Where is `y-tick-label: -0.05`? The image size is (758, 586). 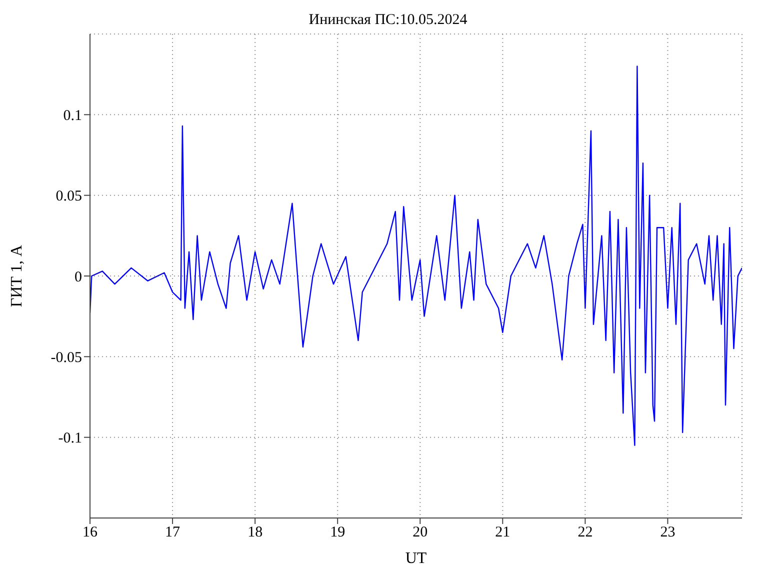
y-tick-label: -0.05 is located at coordinates (66, 358).